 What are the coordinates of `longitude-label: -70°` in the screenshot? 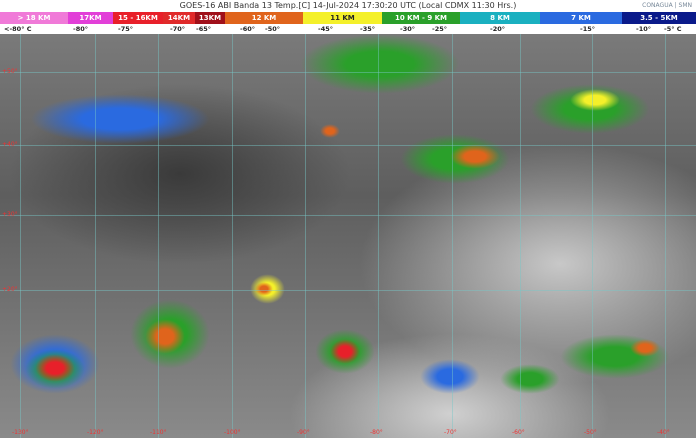 It's located at (450, 432).